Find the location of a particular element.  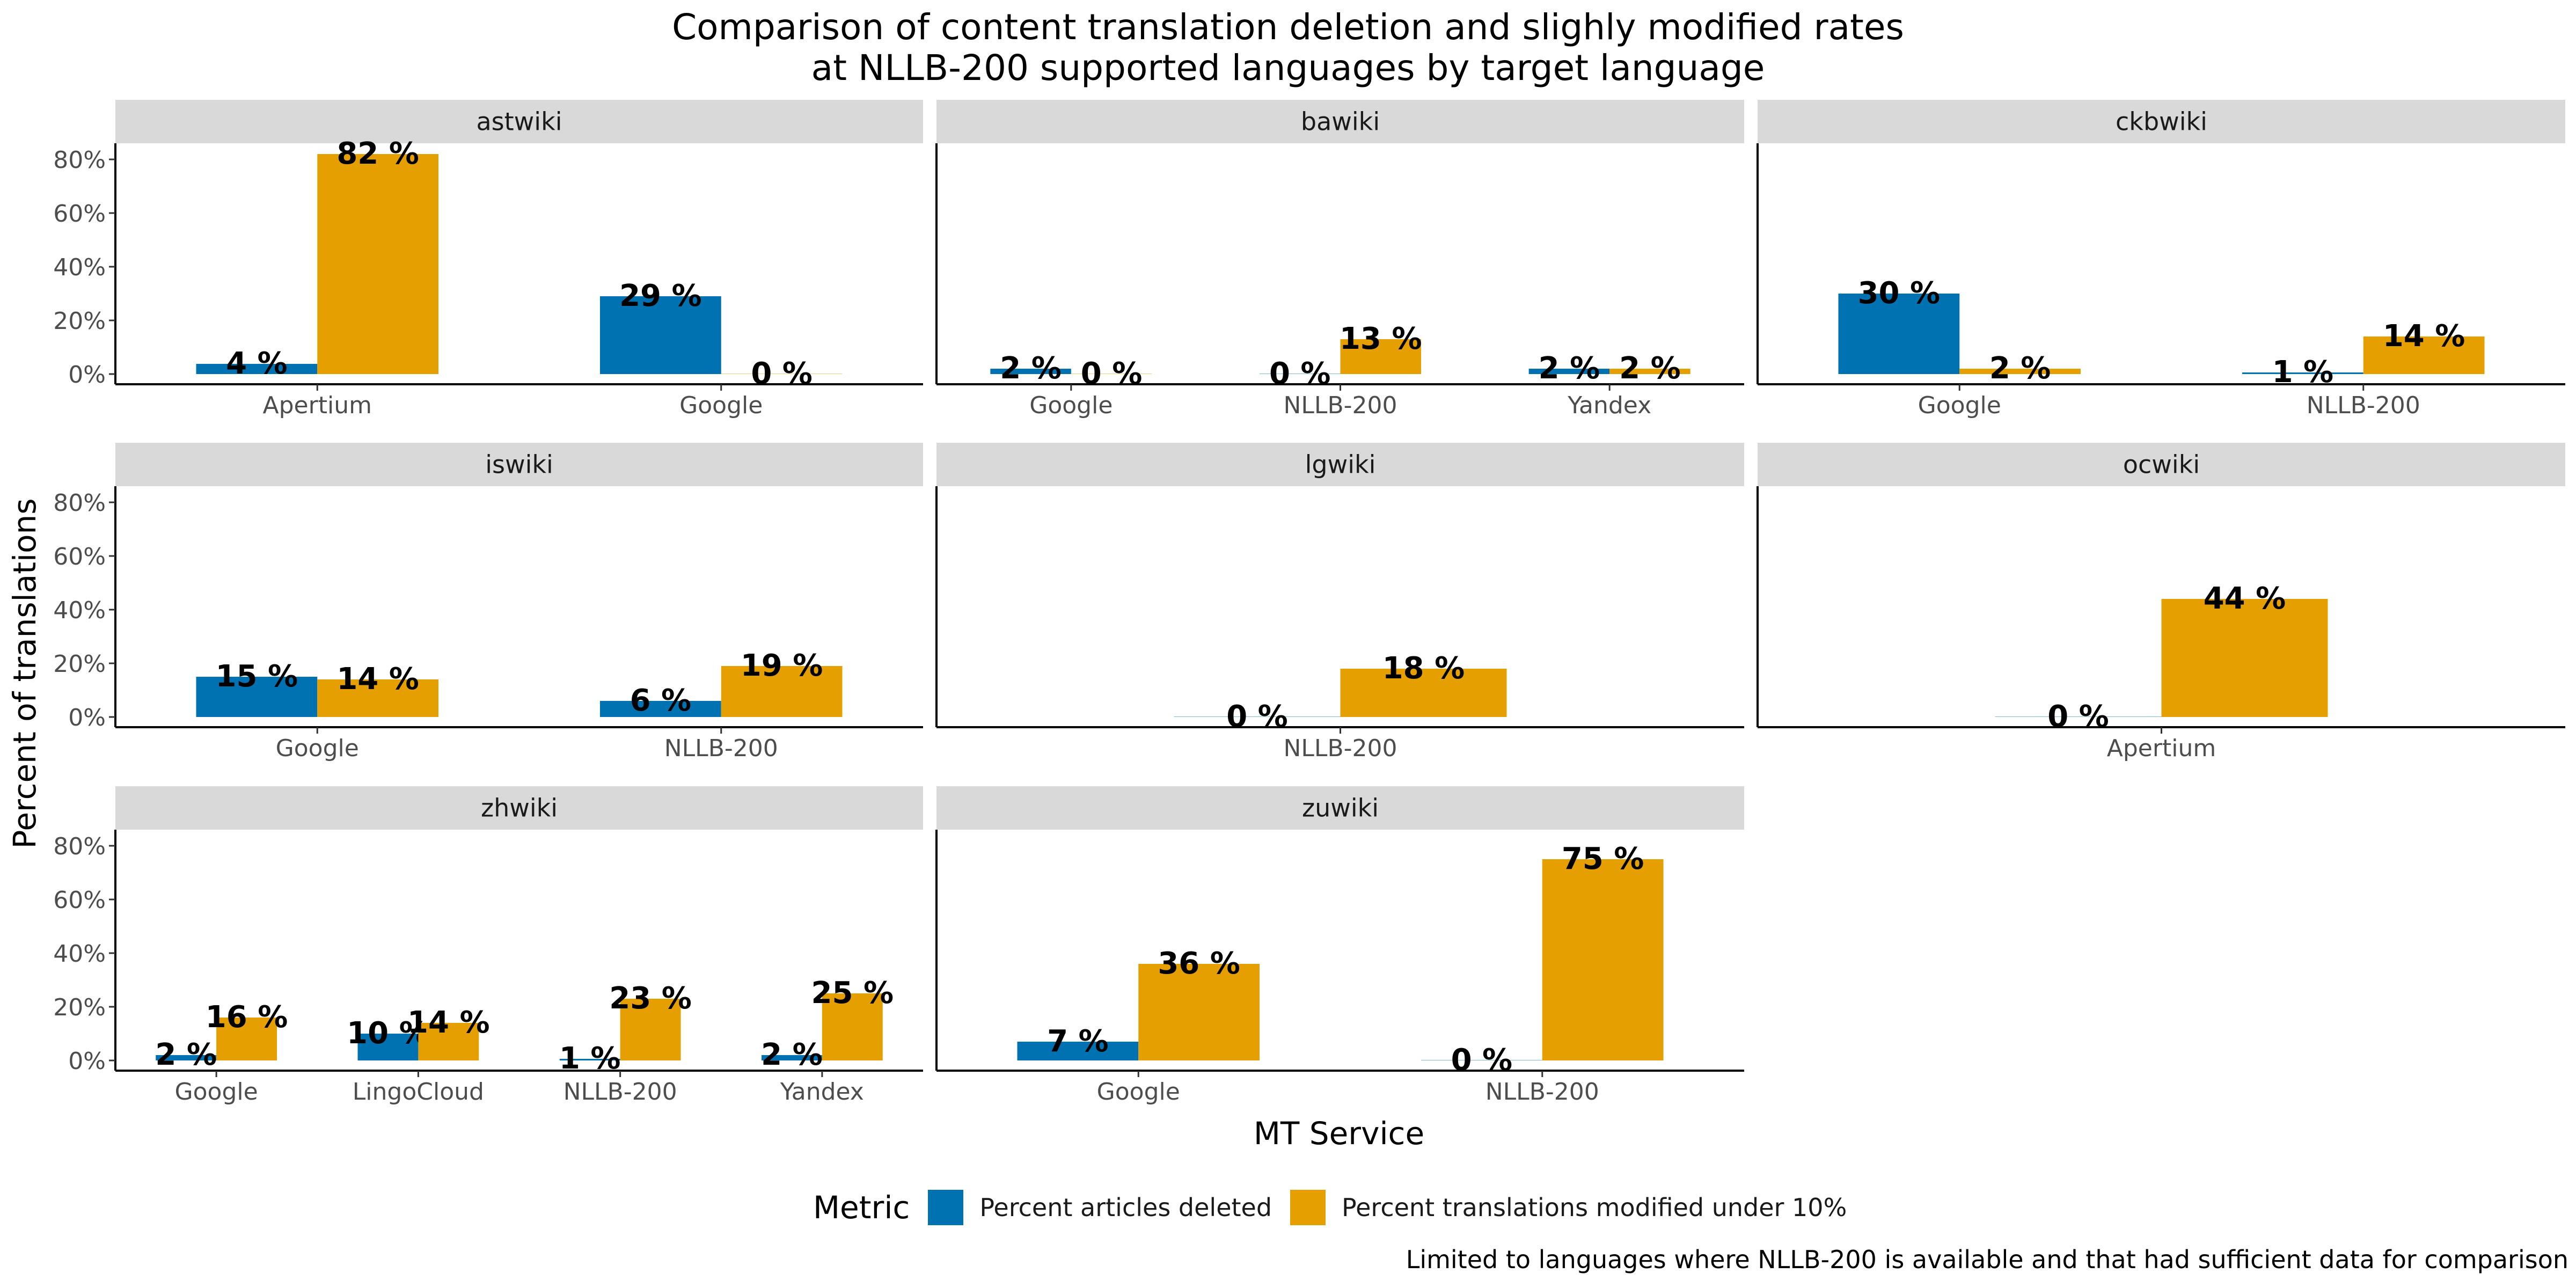

bar-iswiki-NLLB-200-s1 is located at coordinates (782, 691).